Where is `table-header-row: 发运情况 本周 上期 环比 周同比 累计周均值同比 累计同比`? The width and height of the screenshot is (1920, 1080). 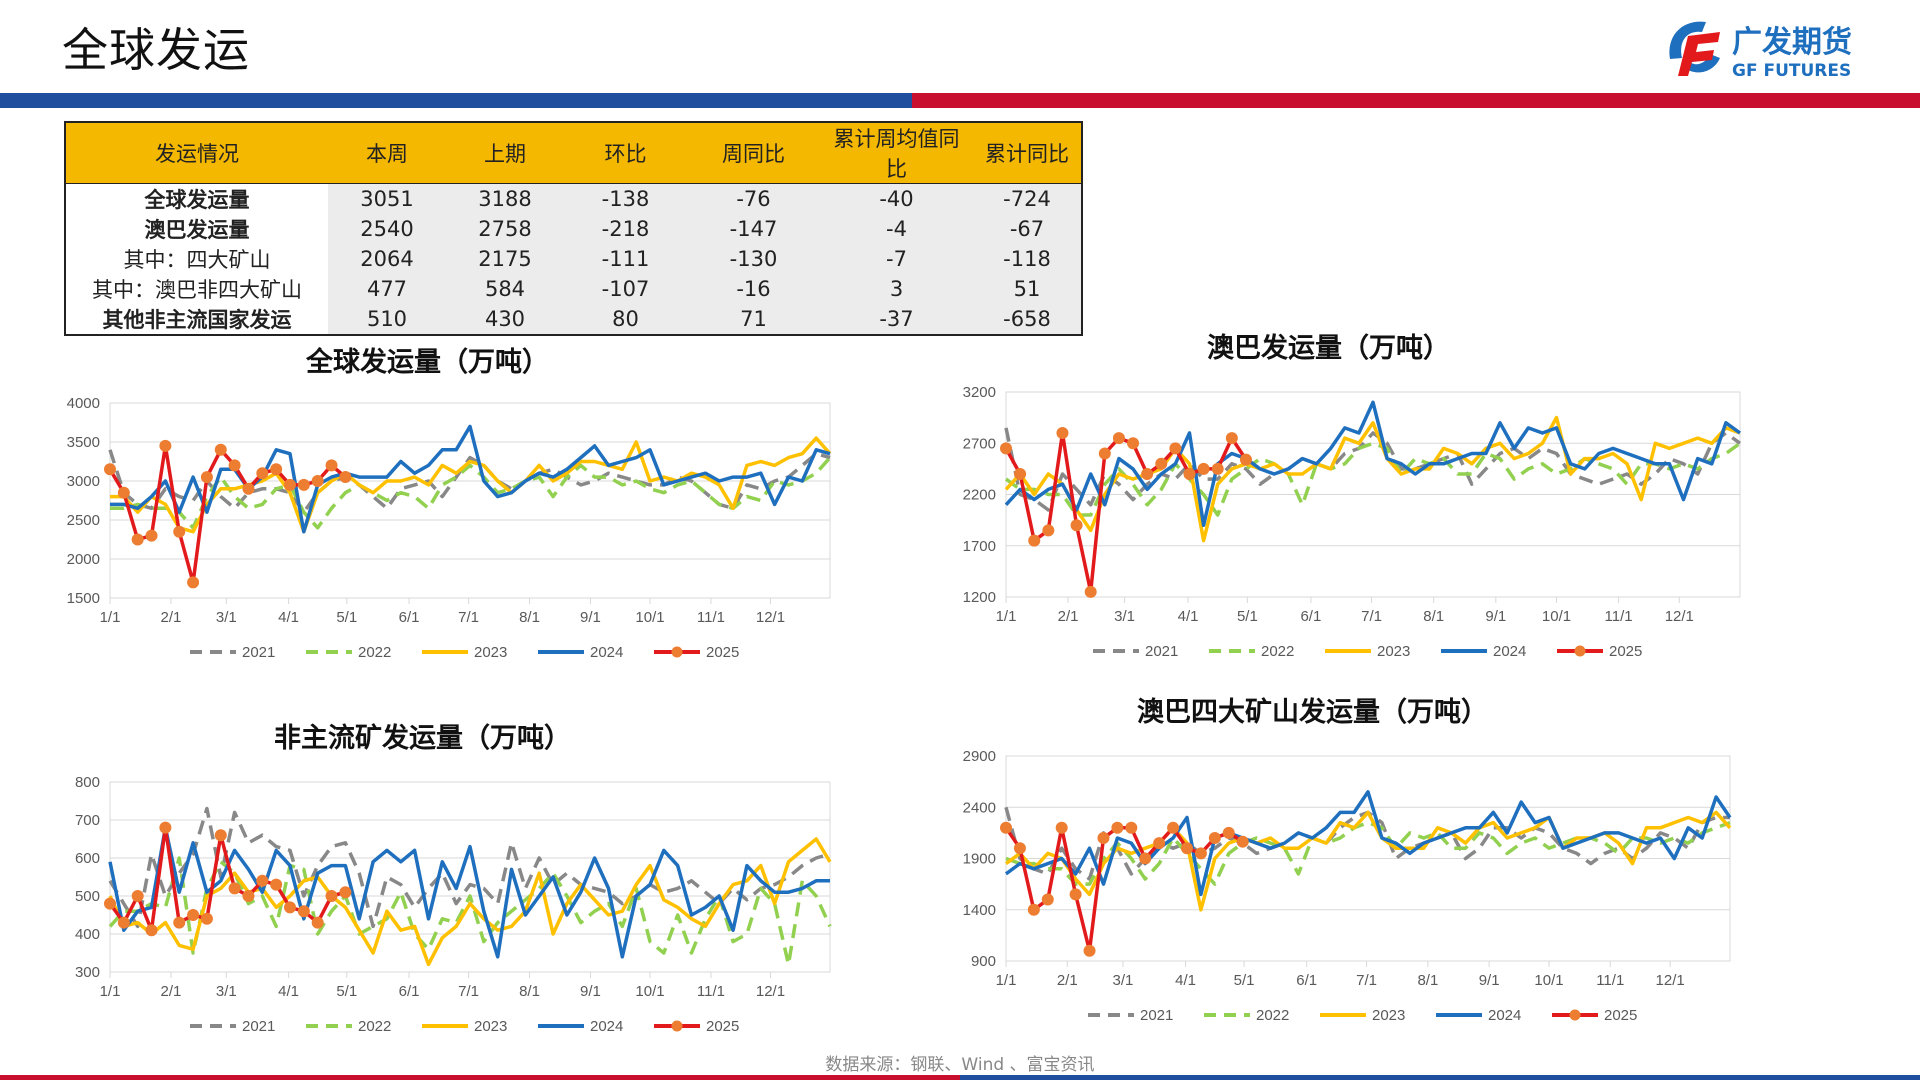
table-header-row: 发运情况 本周 上期 环比 周同比 累计周均值同比 累计同比 is located at coordinates (573, 153).